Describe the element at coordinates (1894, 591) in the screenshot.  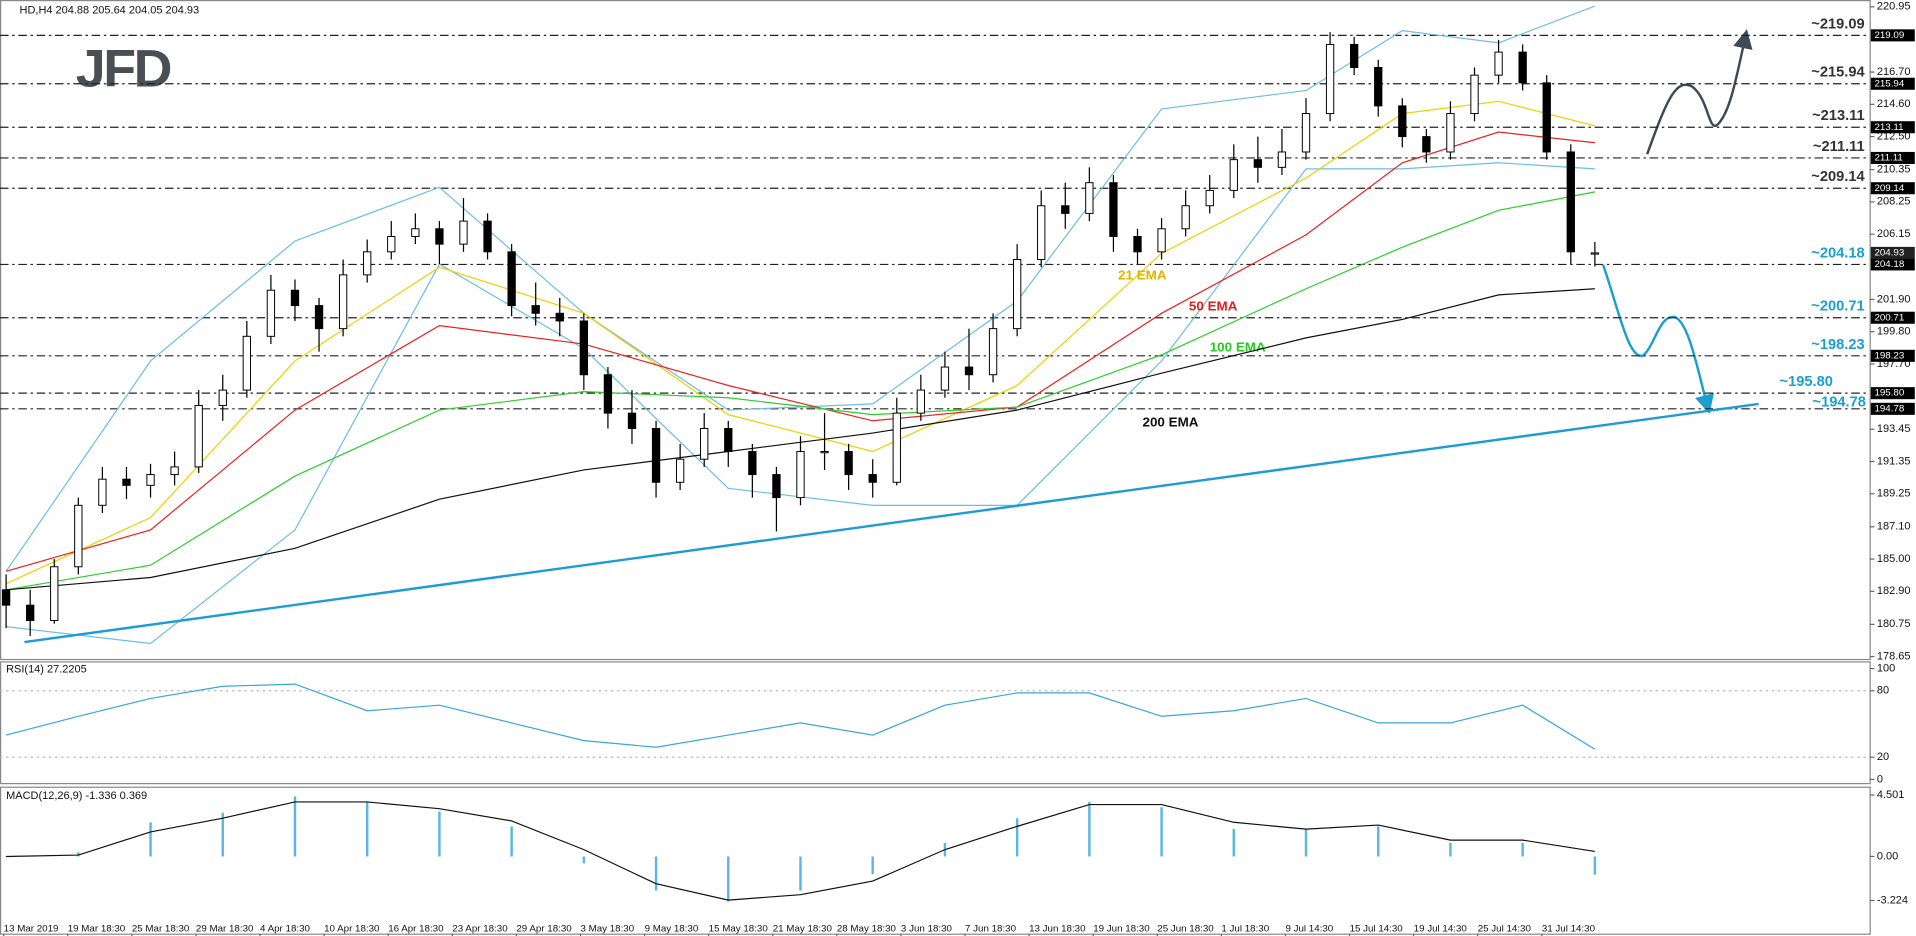
I see `y-tick-label: 182.90` at that location.